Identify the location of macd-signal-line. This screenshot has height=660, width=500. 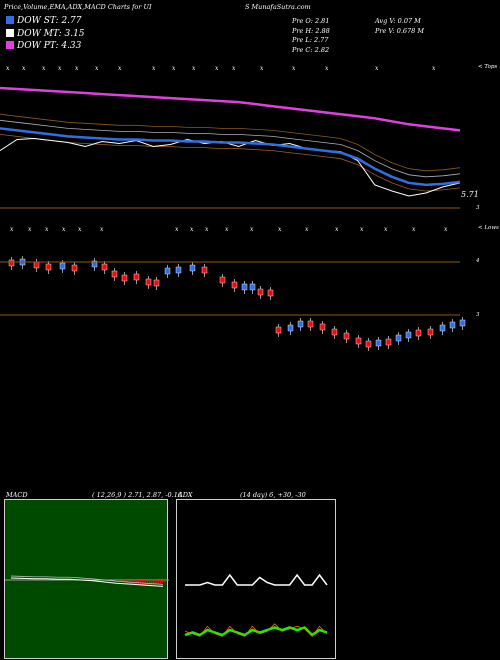
(87, 580).